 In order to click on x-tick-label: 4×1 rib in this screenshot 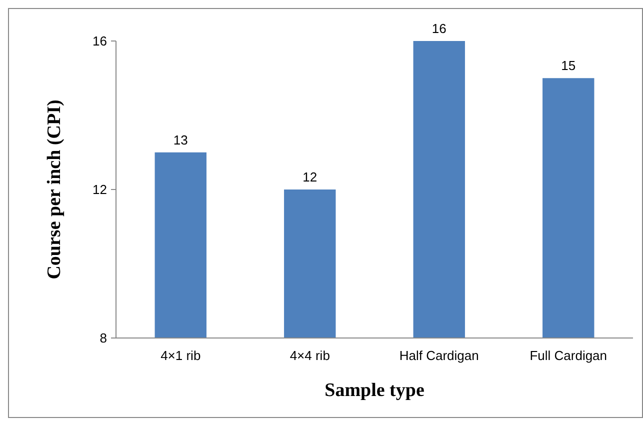, I will do `click(180, 355)`.